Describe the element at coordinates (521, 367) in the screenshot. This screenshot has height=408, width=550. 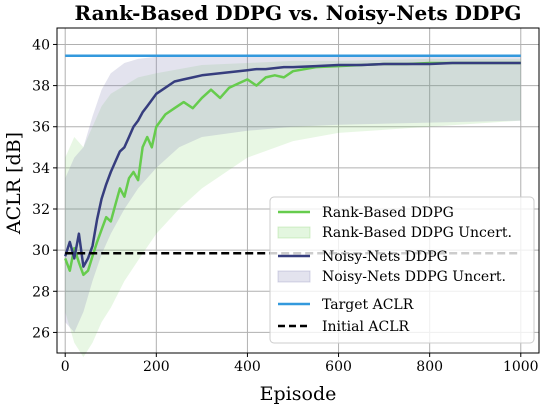
I see `x-tick-label: 1000` at that location.